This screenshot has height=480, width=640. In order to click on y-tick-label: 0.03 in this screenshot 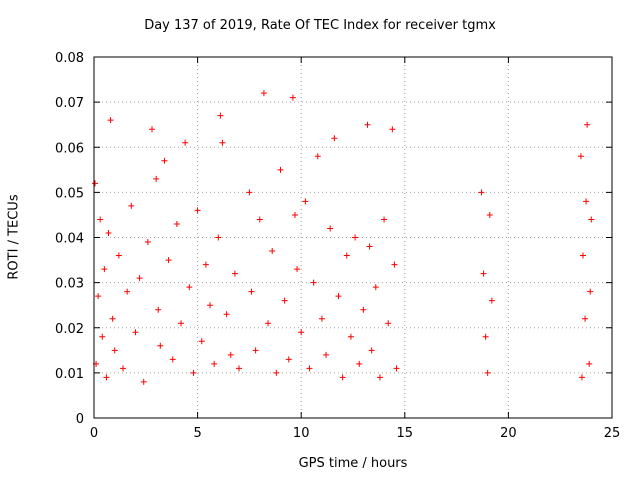, I will do `click(69, 284)`.